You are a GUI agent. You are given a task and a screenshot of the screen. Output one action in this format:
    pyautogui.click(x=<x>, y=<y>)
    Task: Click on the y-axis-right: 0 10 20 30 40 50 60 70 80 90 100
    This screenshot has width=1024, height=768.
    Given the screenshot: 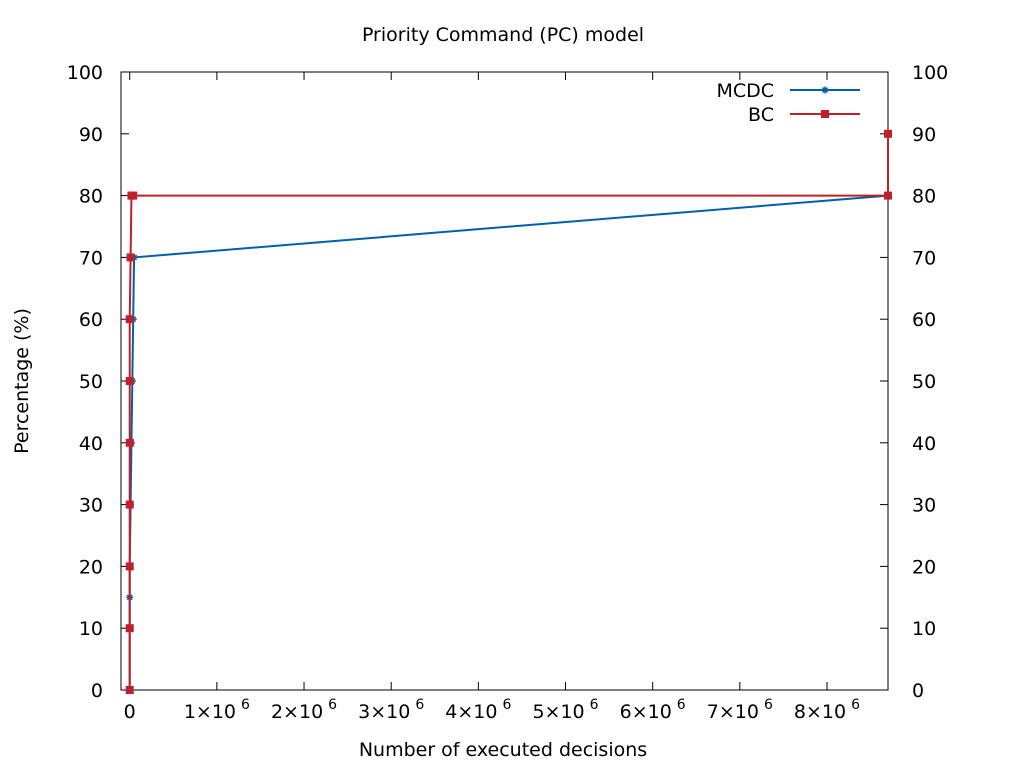 What is the action you would take?
    pyautogui.click(x=914, y=382)
    